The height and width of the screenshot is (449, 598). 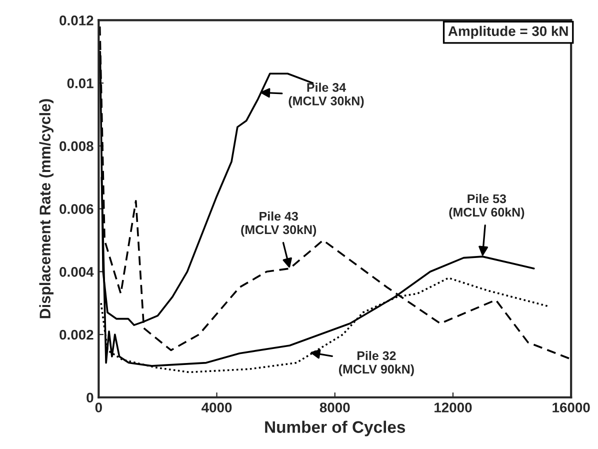 I want to click on x-axis-title: Number of Cycles, so click(x=335, y=428).